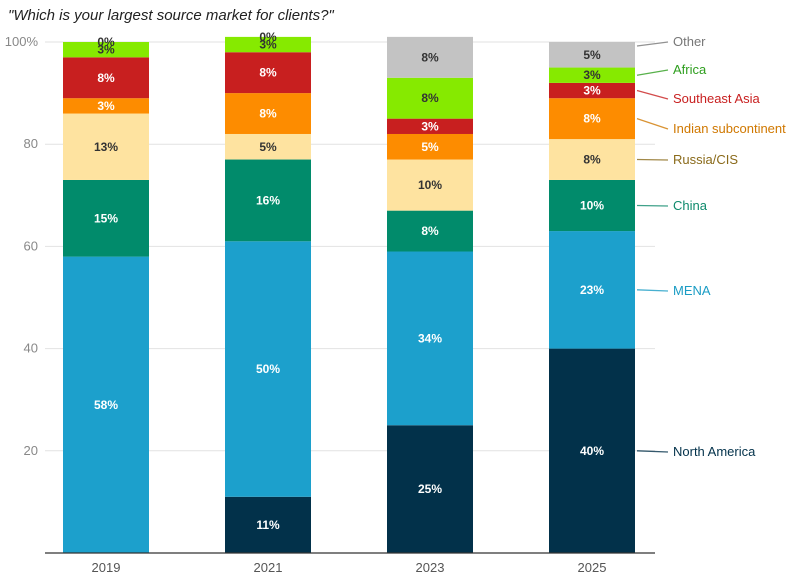  What do you see at coordinates (652, 94) in the screenshot?
I see `legend-connector-southeast-asia` at bounding box center [652, 94].